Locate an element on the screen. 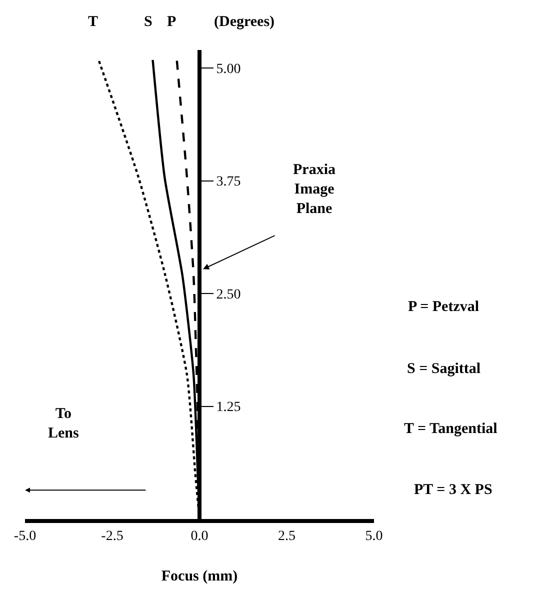 Image resolution: width=533 pixels, height=615 pixels. y-tick-label: 3.75 is located at coordinates (228, 182).